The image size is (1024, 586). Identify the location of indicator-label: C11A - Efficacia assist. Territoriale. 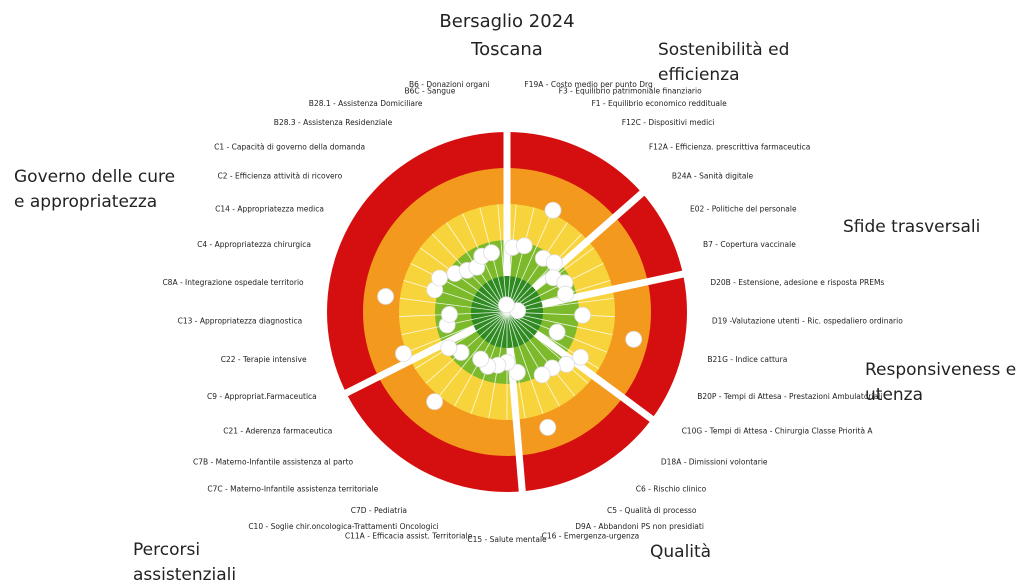
(409, 536).